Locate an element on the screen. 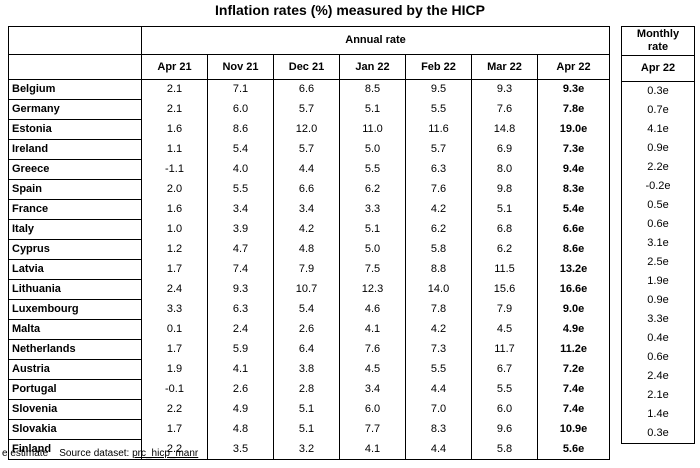 The image size is (700, 468). monthly-row: 3.1e is located at coordinates (658, 243).